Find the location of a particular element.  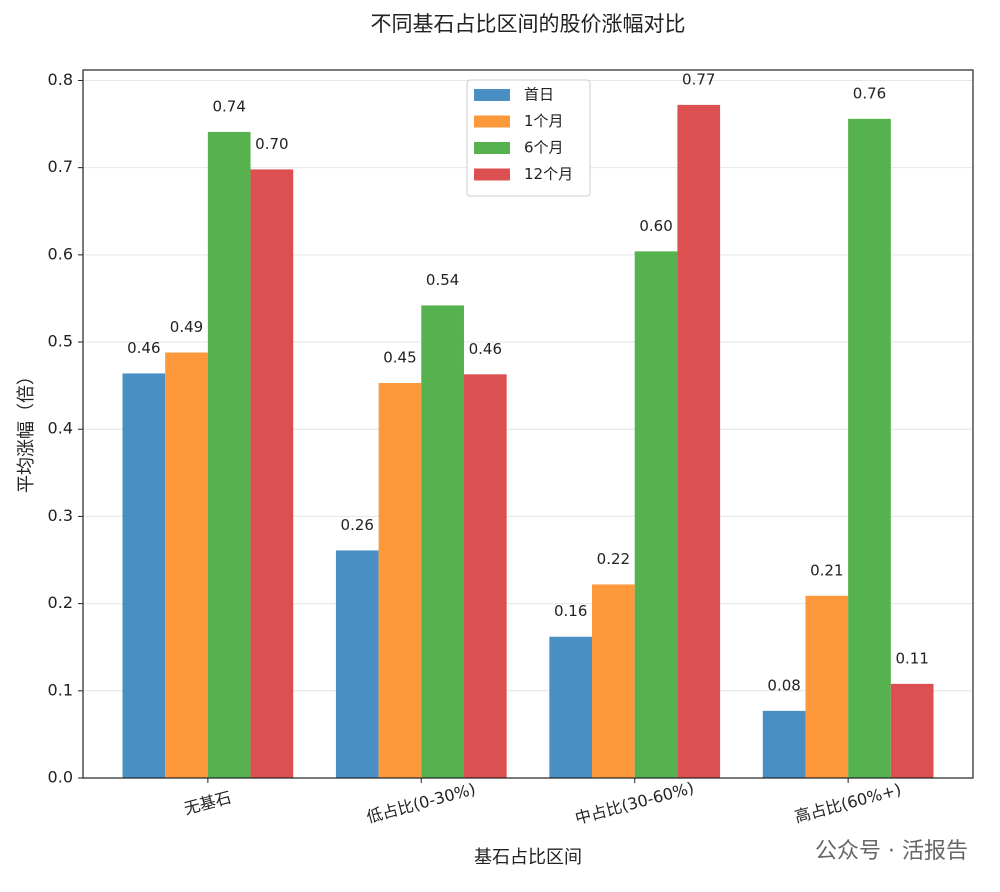

y-axis-label: 平均涨幅（倍） is located at coordinates (26, 430).